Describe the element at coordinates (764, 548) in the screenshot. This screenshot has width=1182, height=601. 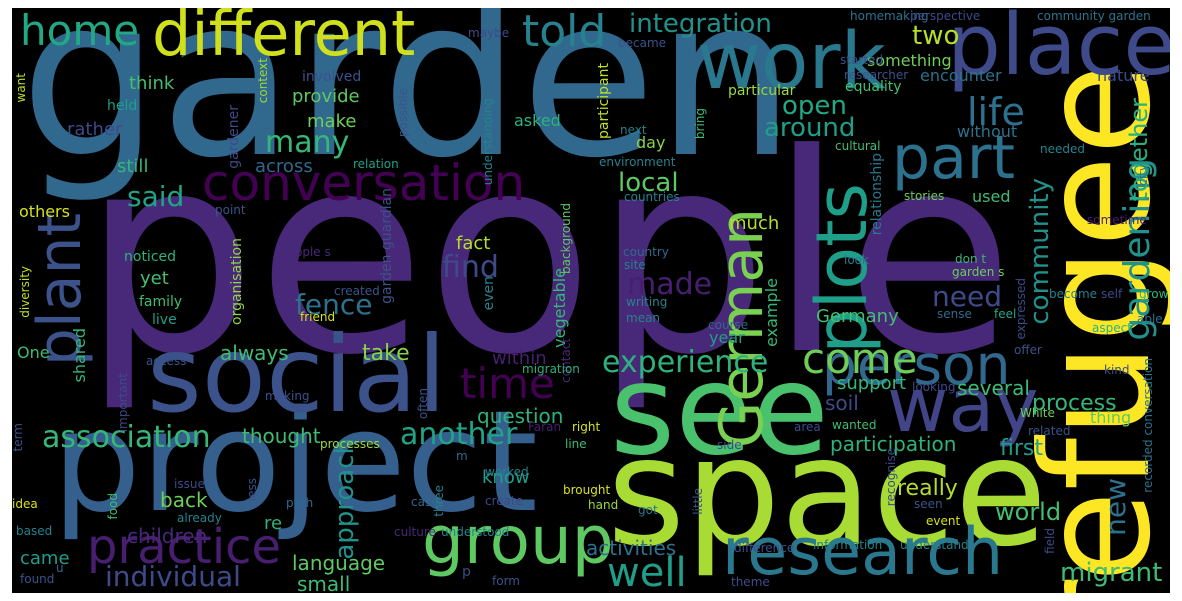
I see `word-difference: difference` at that location.